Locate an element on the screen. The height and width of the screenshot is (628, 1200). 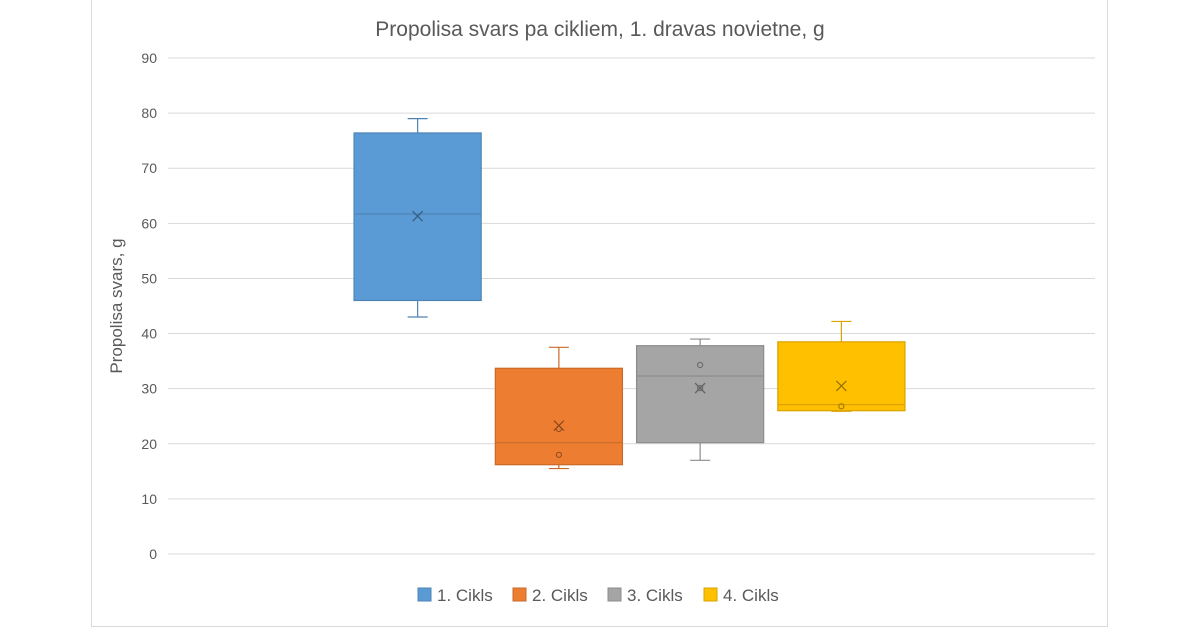
y-tick-label: 10 is located at coordinates (149, 499).